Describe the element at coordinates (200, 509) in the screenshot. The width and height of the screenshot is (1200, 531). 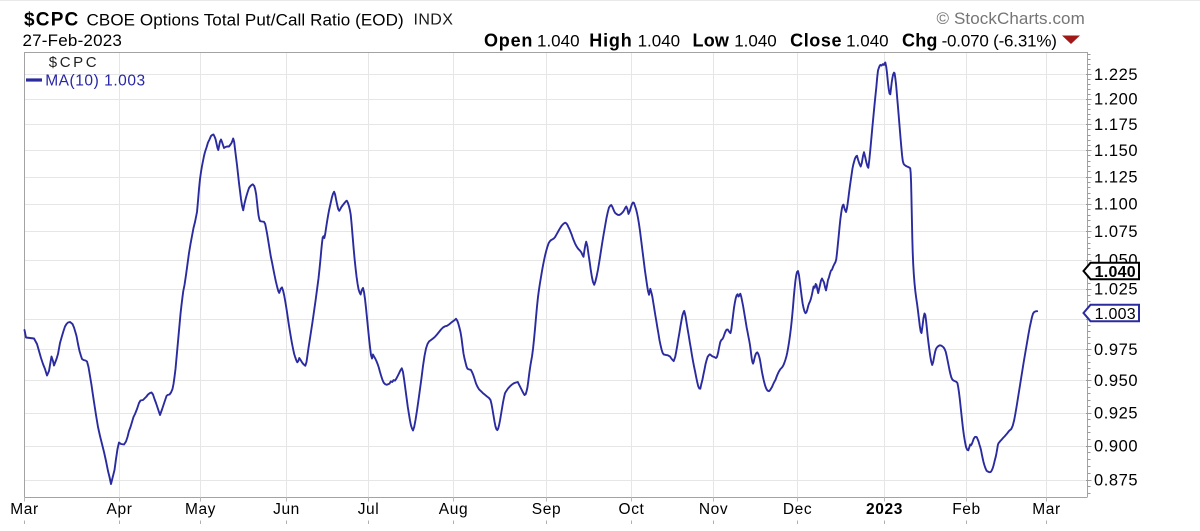
I see `svg-text: May` at that location.